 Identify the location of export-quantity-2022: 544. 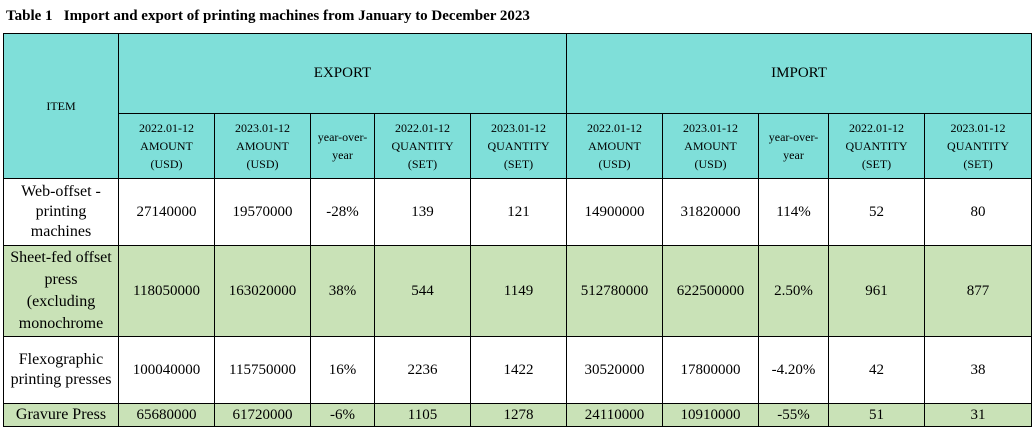
(422, 291).